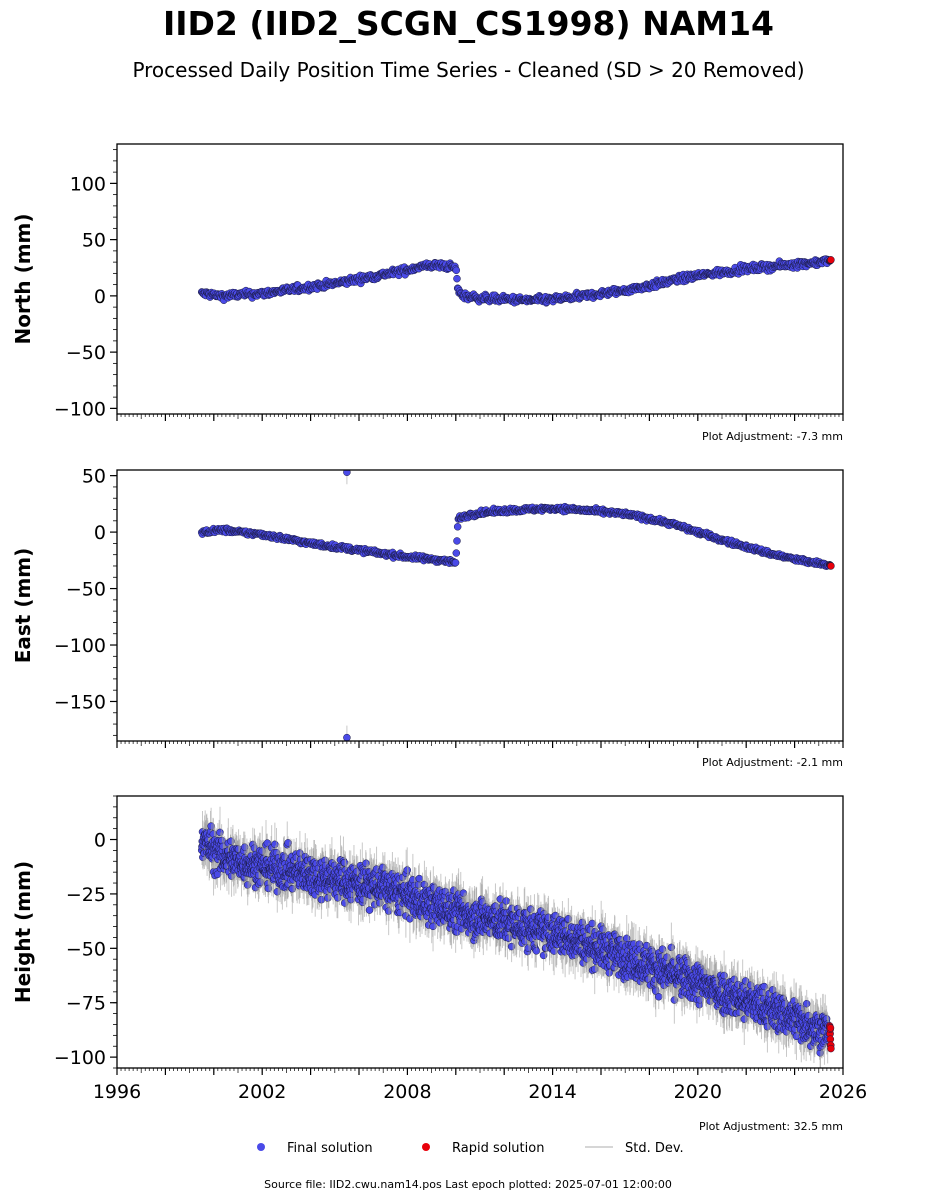  I want to click on plot-adjustment: Plot Adjustment: -7.3 mm, so click(772, 436).